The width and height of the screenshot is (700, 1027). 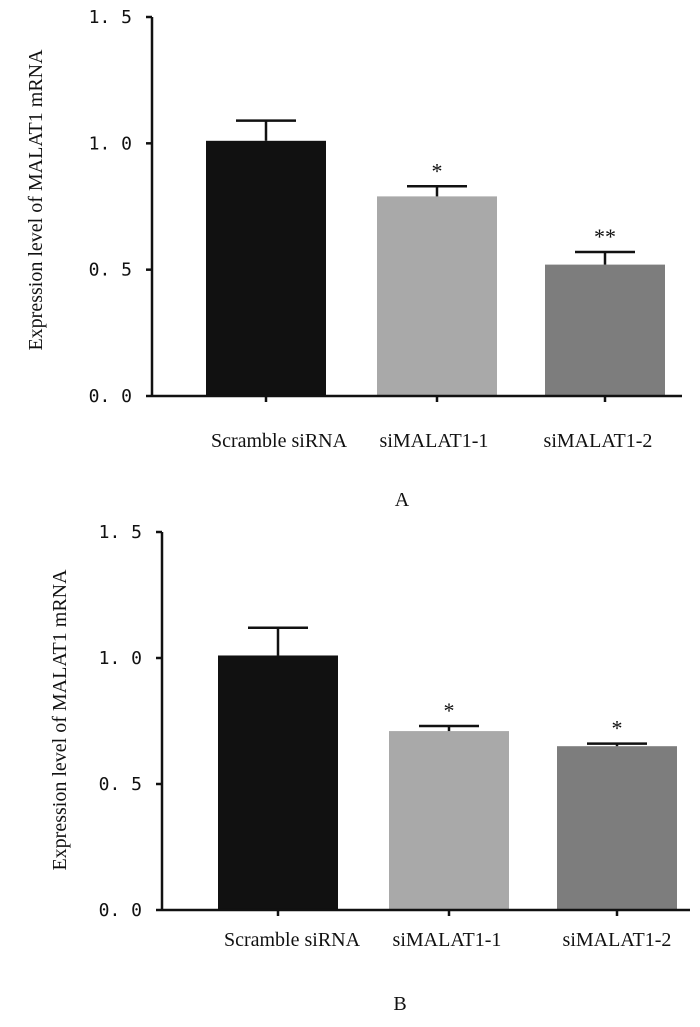 I want to click on panel-label: A, so click(x=402, y=500).